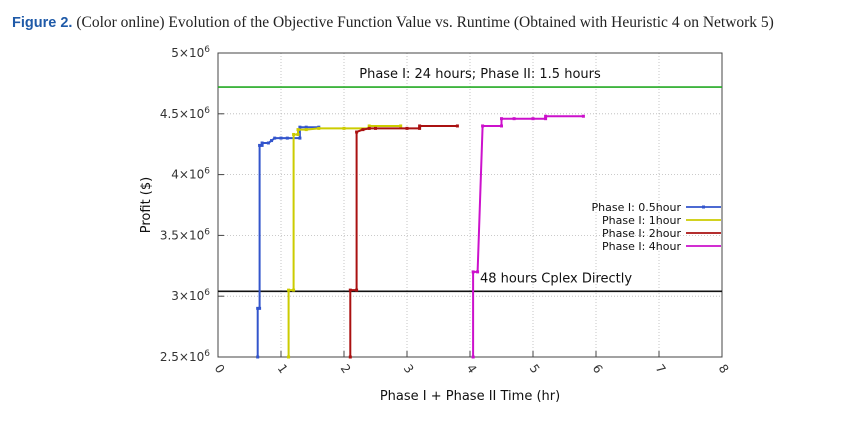  I want to click on y-tick-label: 4×106, so click(190, 174).